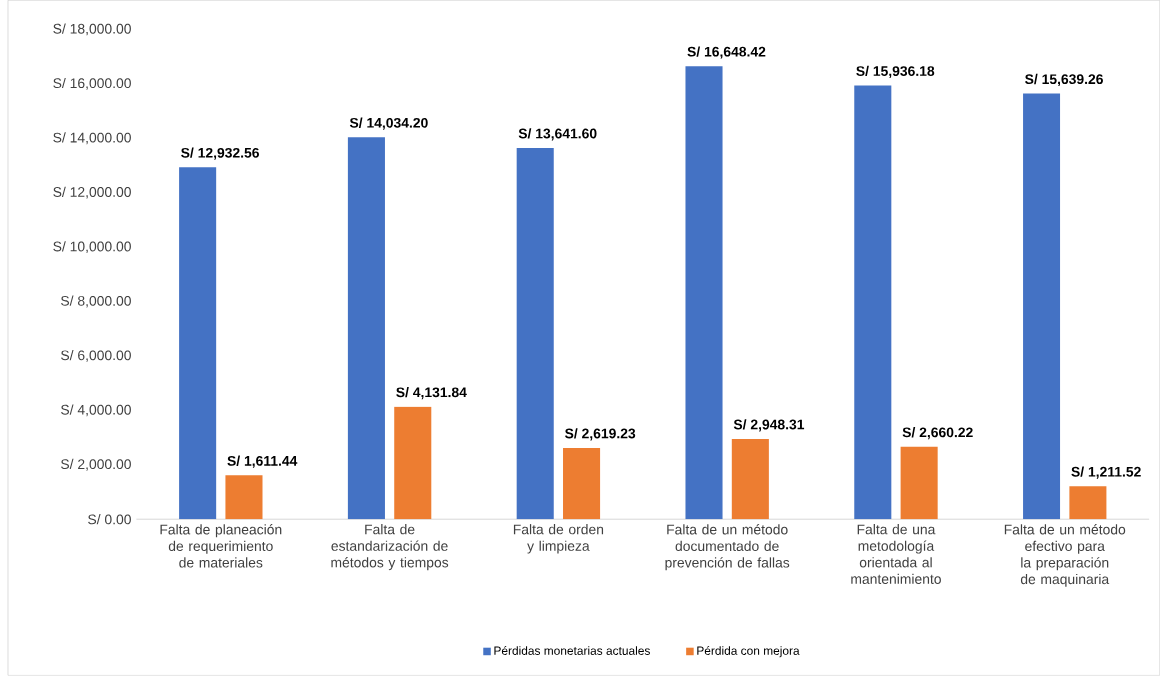 This screenshot has height=676, width=1160. Describe the element at coordinates (557, 134) in the screenshot. I see `data-label: S/ 13,641.60` at that location.